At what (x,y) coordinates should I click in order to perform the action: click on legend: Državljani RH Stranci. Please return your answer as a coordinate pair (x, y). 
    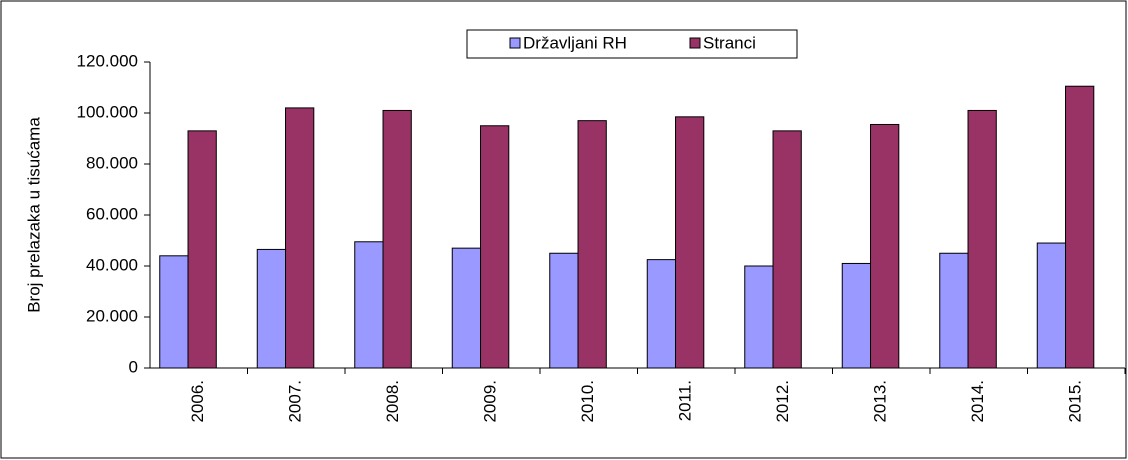
    Looking at the image, I should click on (632, 44).